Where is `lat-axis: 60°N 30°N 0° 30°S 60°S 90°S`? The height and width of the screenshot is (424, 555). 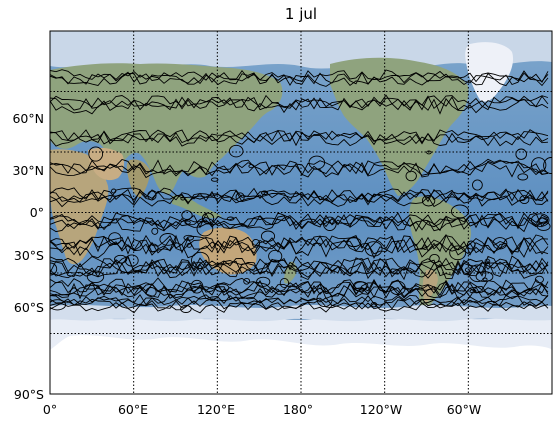 lat-axis: 60°N 30°N 0° 30°S 60°S 90°S is located at coordinates (28, 256).